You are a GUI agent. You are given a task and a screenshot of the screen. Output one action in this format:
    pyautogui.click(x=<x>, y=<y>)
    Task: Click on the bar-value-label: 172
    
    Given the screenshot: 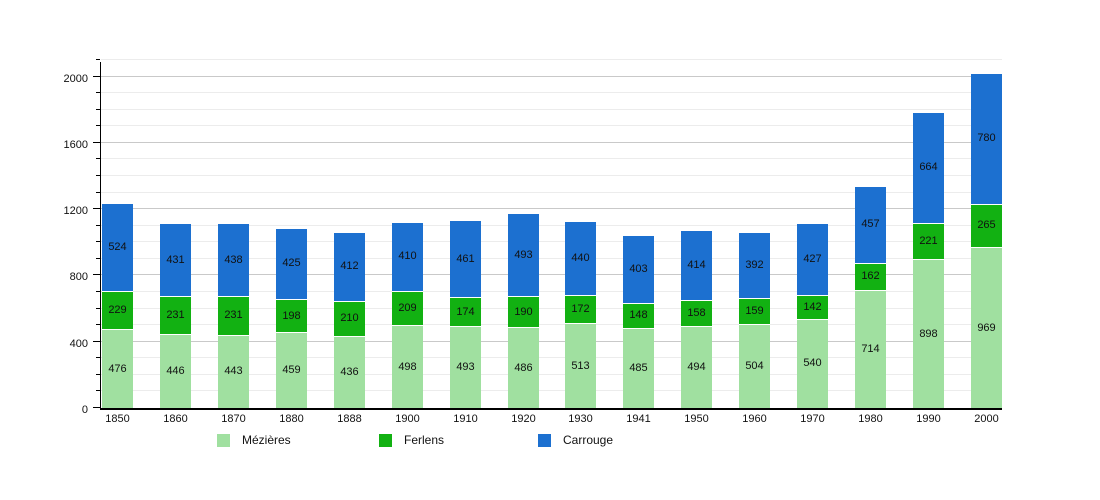 What is the action you would take?
    pyautogui.click(x=580, y=308)
    